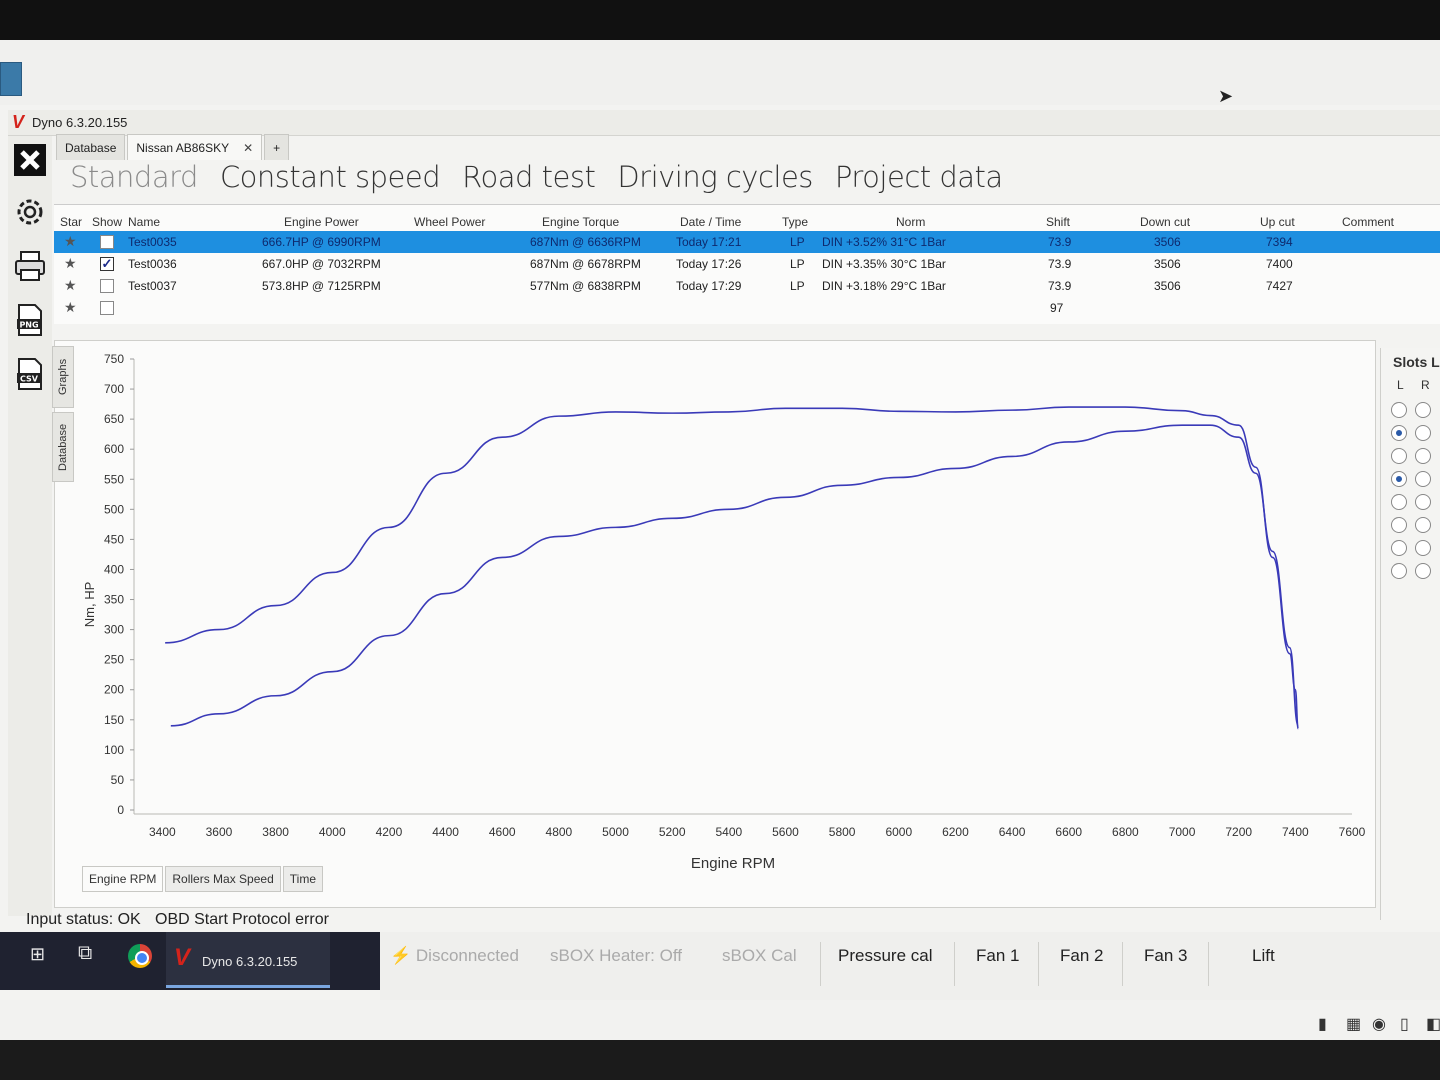 This screenshot has height=1080, width=1440. I want to click on mode-road-test: Road test, so click(529, 177).